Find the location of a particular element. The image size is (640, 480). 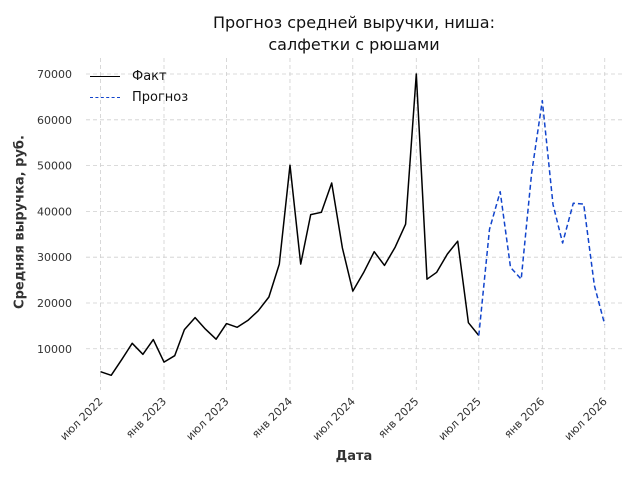

x-tick-label: июл 2024 is located at coordinates (334, 419).